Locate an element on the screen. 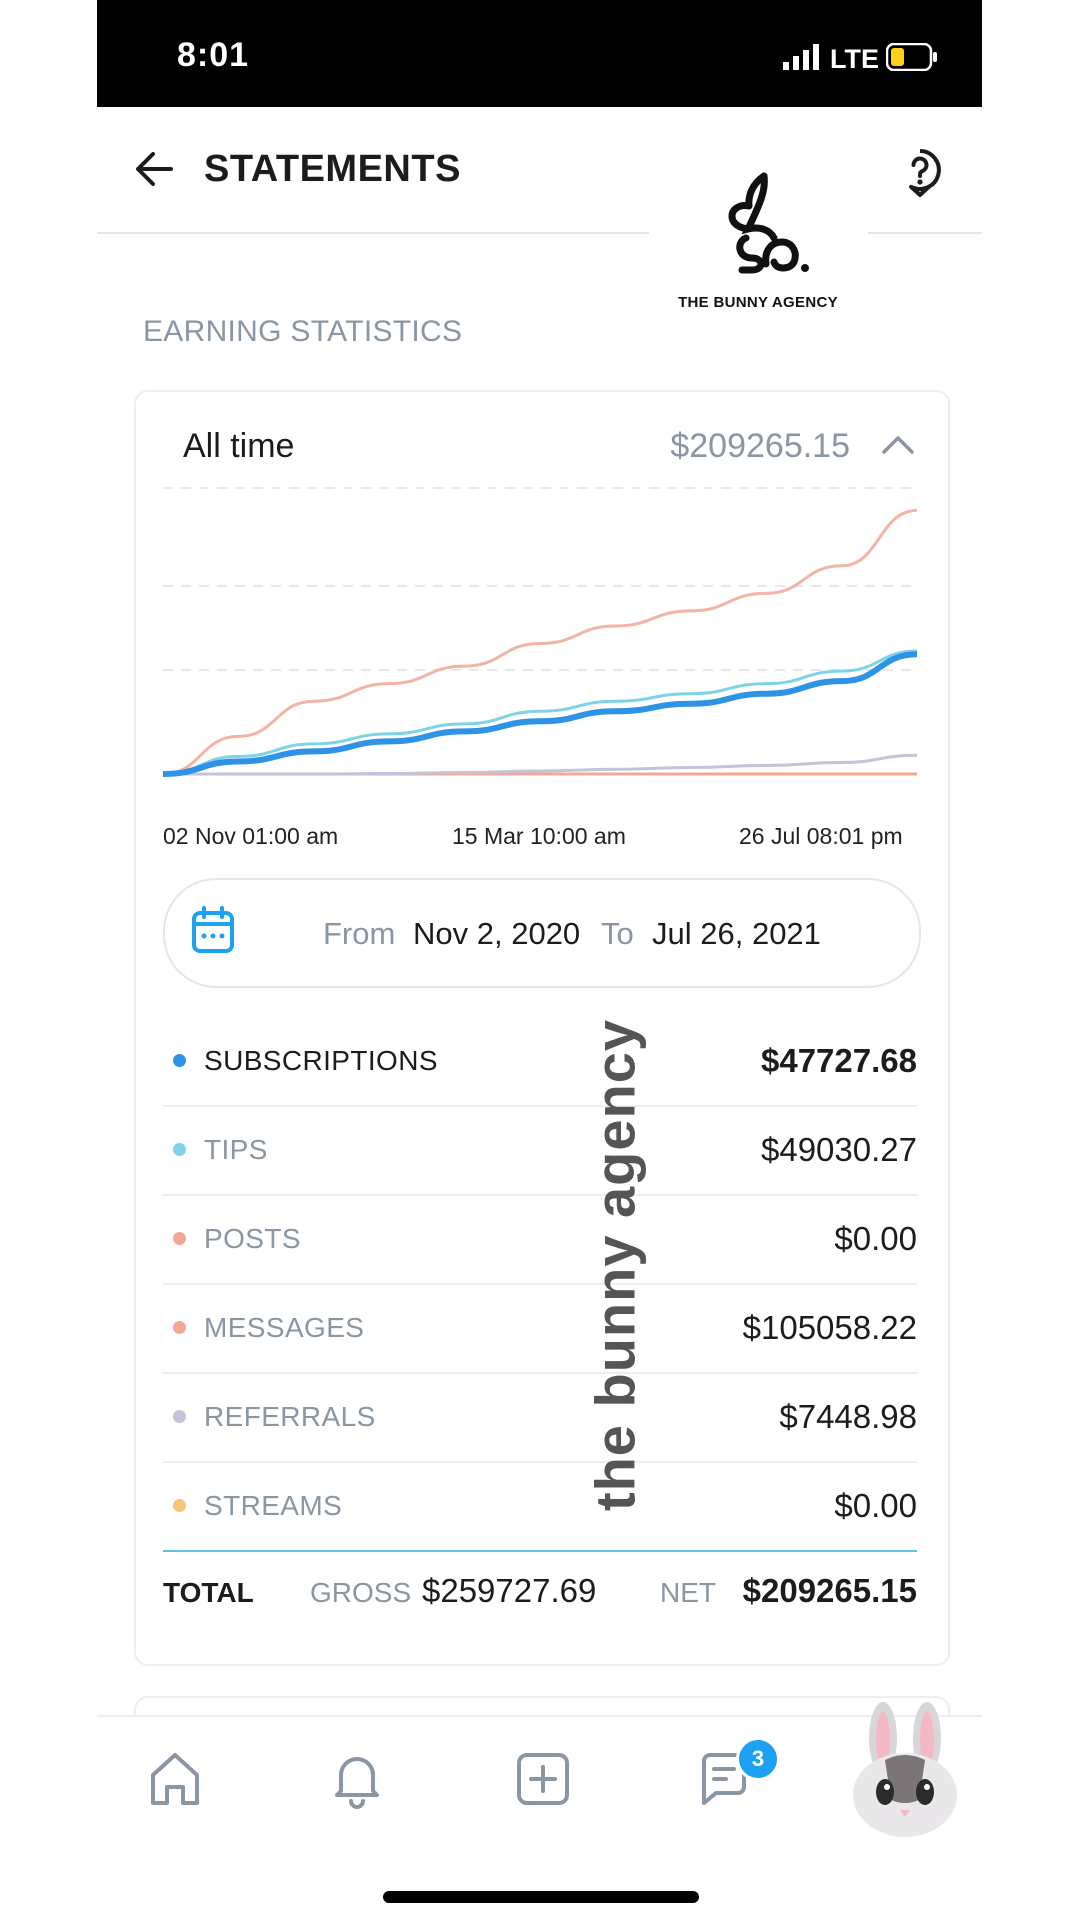 This screenshot has width=1080, height=1922. row-streams: STREAMS $0.00 is located at coordinates (540, 1507).